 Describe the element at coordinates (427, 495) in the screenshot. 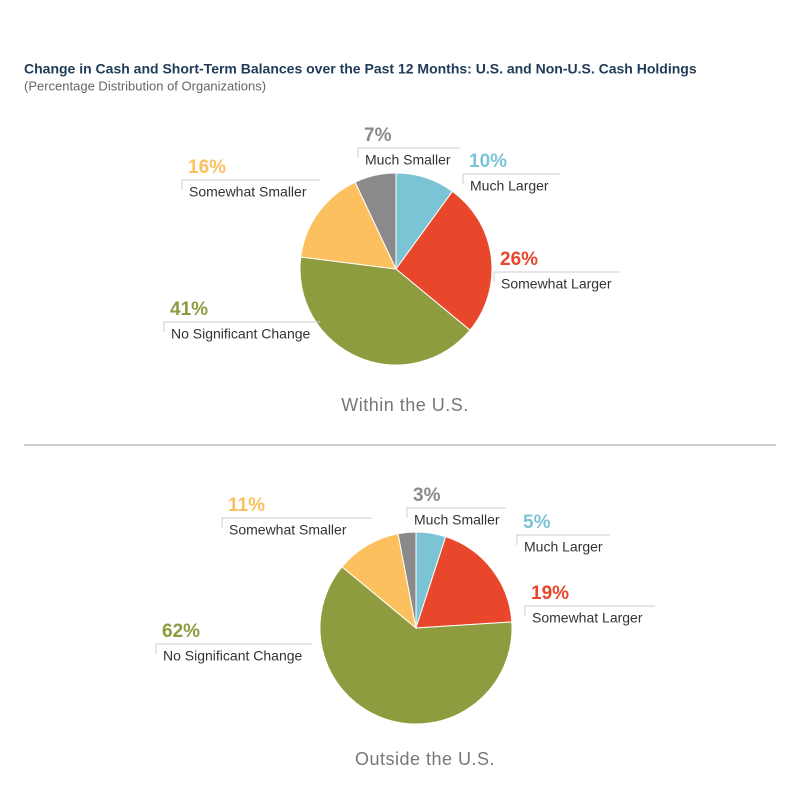

I see `value-label: 3%` at that location.